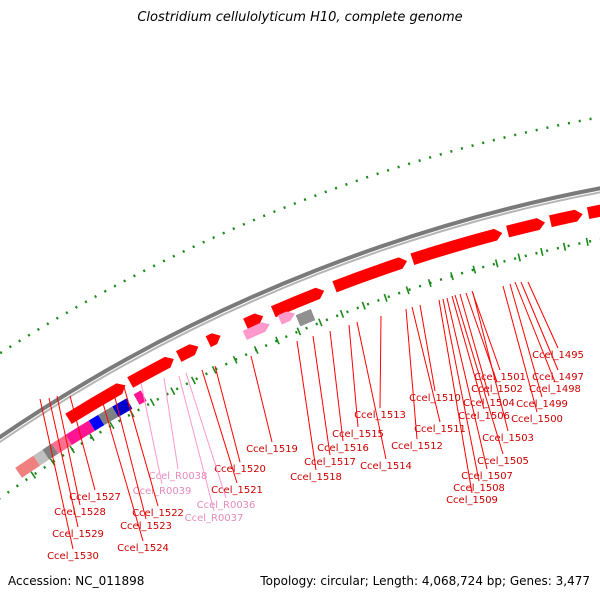  Describe the element at coordinates (440, 429) in the screenshot. I see `gene-label: Ccel_1511` at that location.